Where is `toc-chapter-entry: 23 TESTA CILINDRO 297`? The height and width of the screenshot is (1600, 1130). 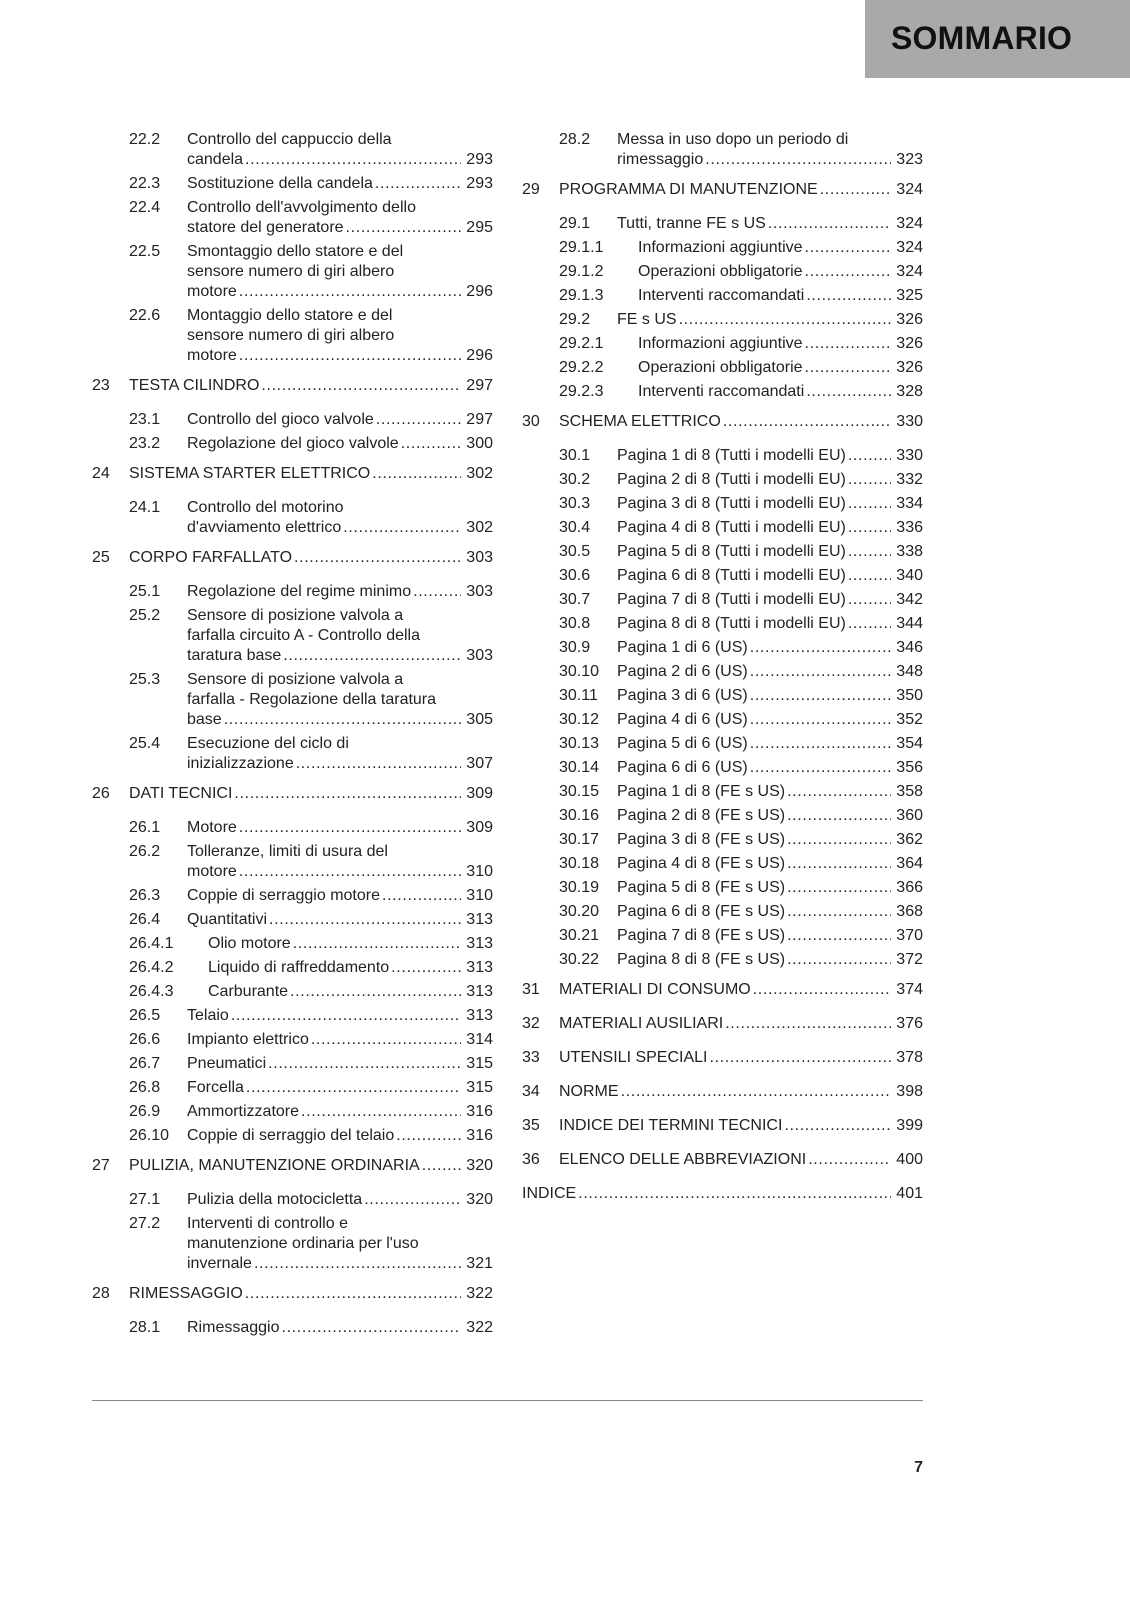
toc-chapter-entry: 23 TESTA CILINDRO 297 is located at coordinates (292, 386).